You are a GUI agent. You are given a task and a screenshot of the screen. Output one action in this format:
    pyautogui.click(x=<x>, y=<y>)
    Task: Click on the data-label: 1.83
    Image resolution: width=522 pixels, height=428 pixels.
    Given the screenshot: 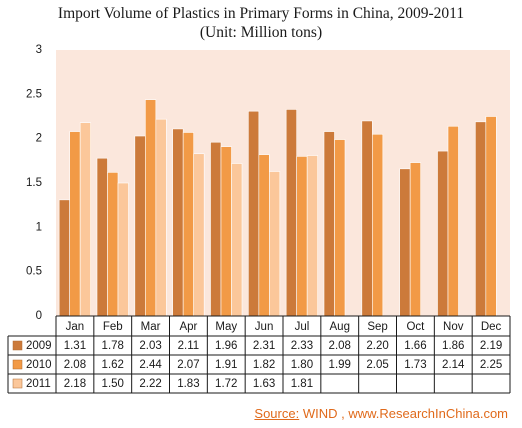 What is the action you would take?
    pyautogui.click(x=188, y=384)
    